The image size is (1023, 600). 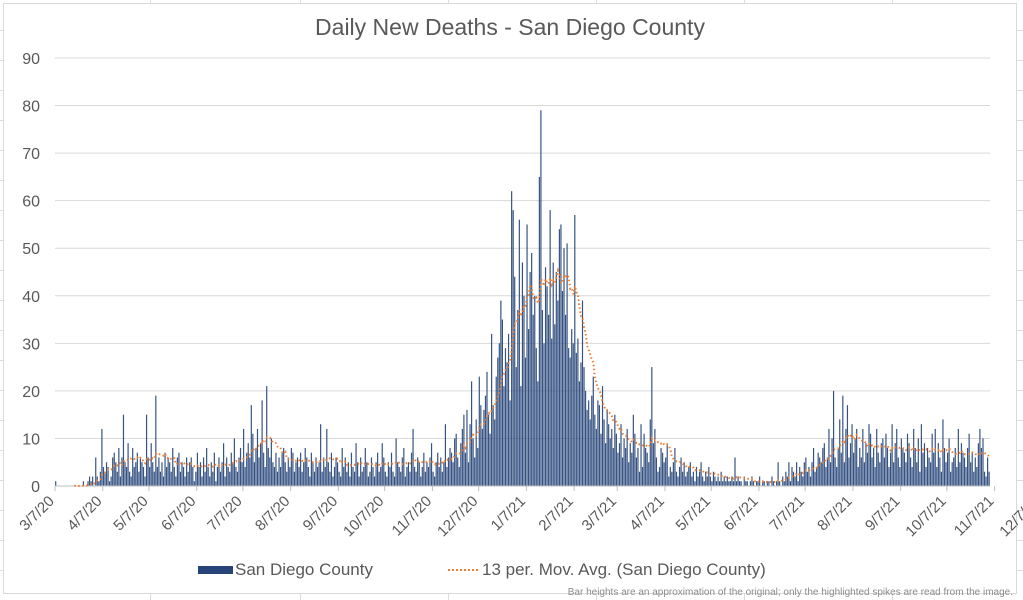 What do you see at coordinates (835, 514) in the screenshot?
I see `x-tick-label-17: 8/7/21` at bounding box center [835, 514].